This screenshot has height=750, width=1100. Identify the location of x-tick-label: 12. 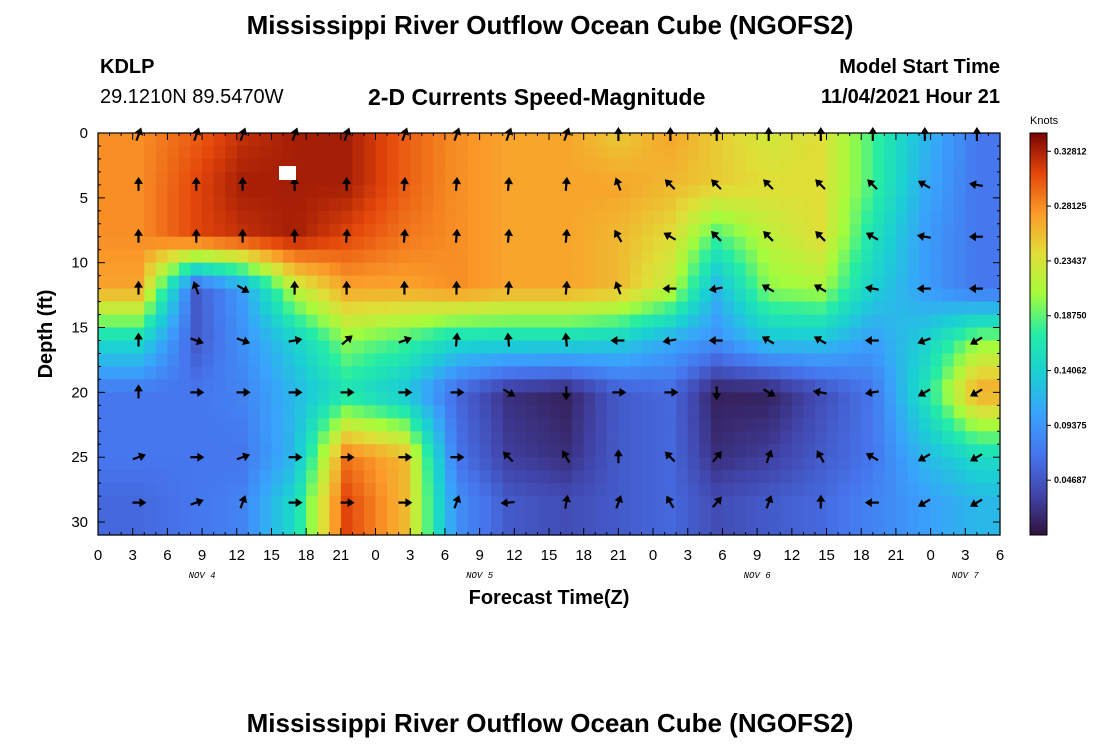
(514, 555).